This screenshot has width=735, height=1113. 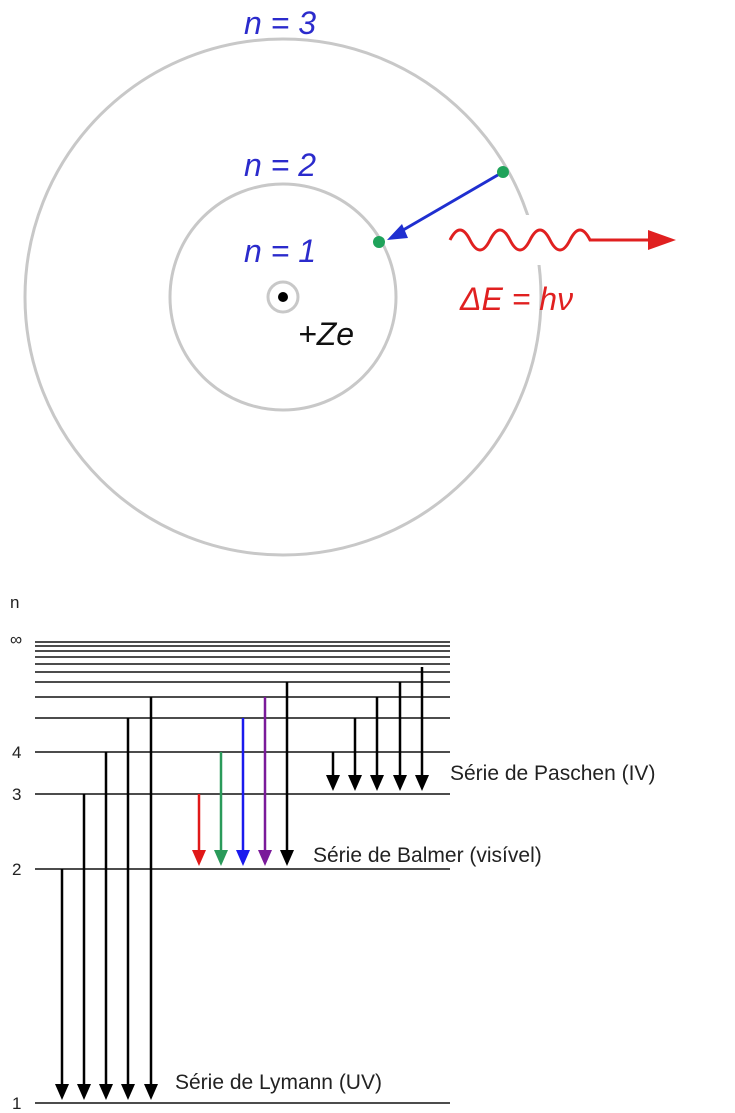 I want to click on photon-arrow-head, so click(x=662, y=240).